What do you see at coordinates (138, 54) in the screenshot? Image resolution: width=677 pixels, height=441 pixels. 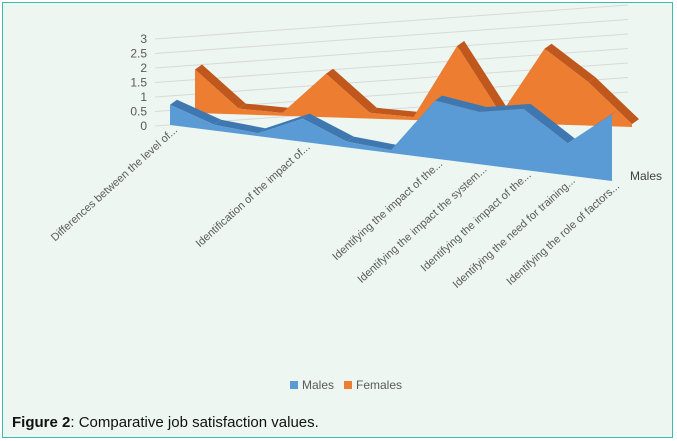 I see `y-tick-label: 2.5` at bounding box center [138, 54].